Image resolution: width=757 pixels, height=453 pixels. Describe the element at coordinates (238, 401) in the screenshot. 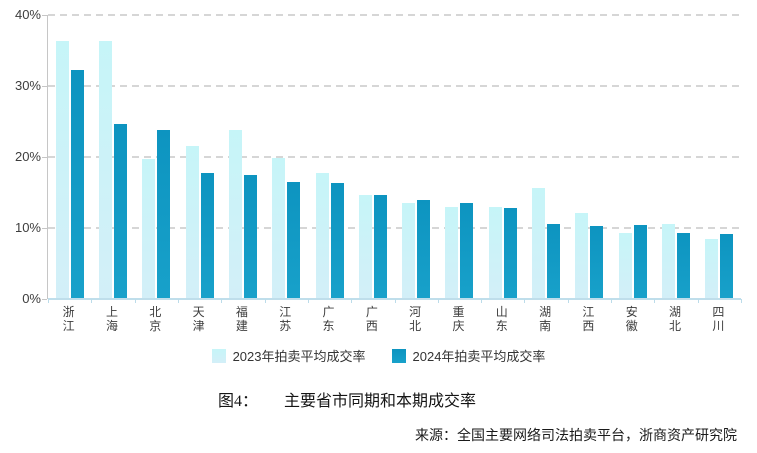

I see `caption-number: 图4：` at that location.